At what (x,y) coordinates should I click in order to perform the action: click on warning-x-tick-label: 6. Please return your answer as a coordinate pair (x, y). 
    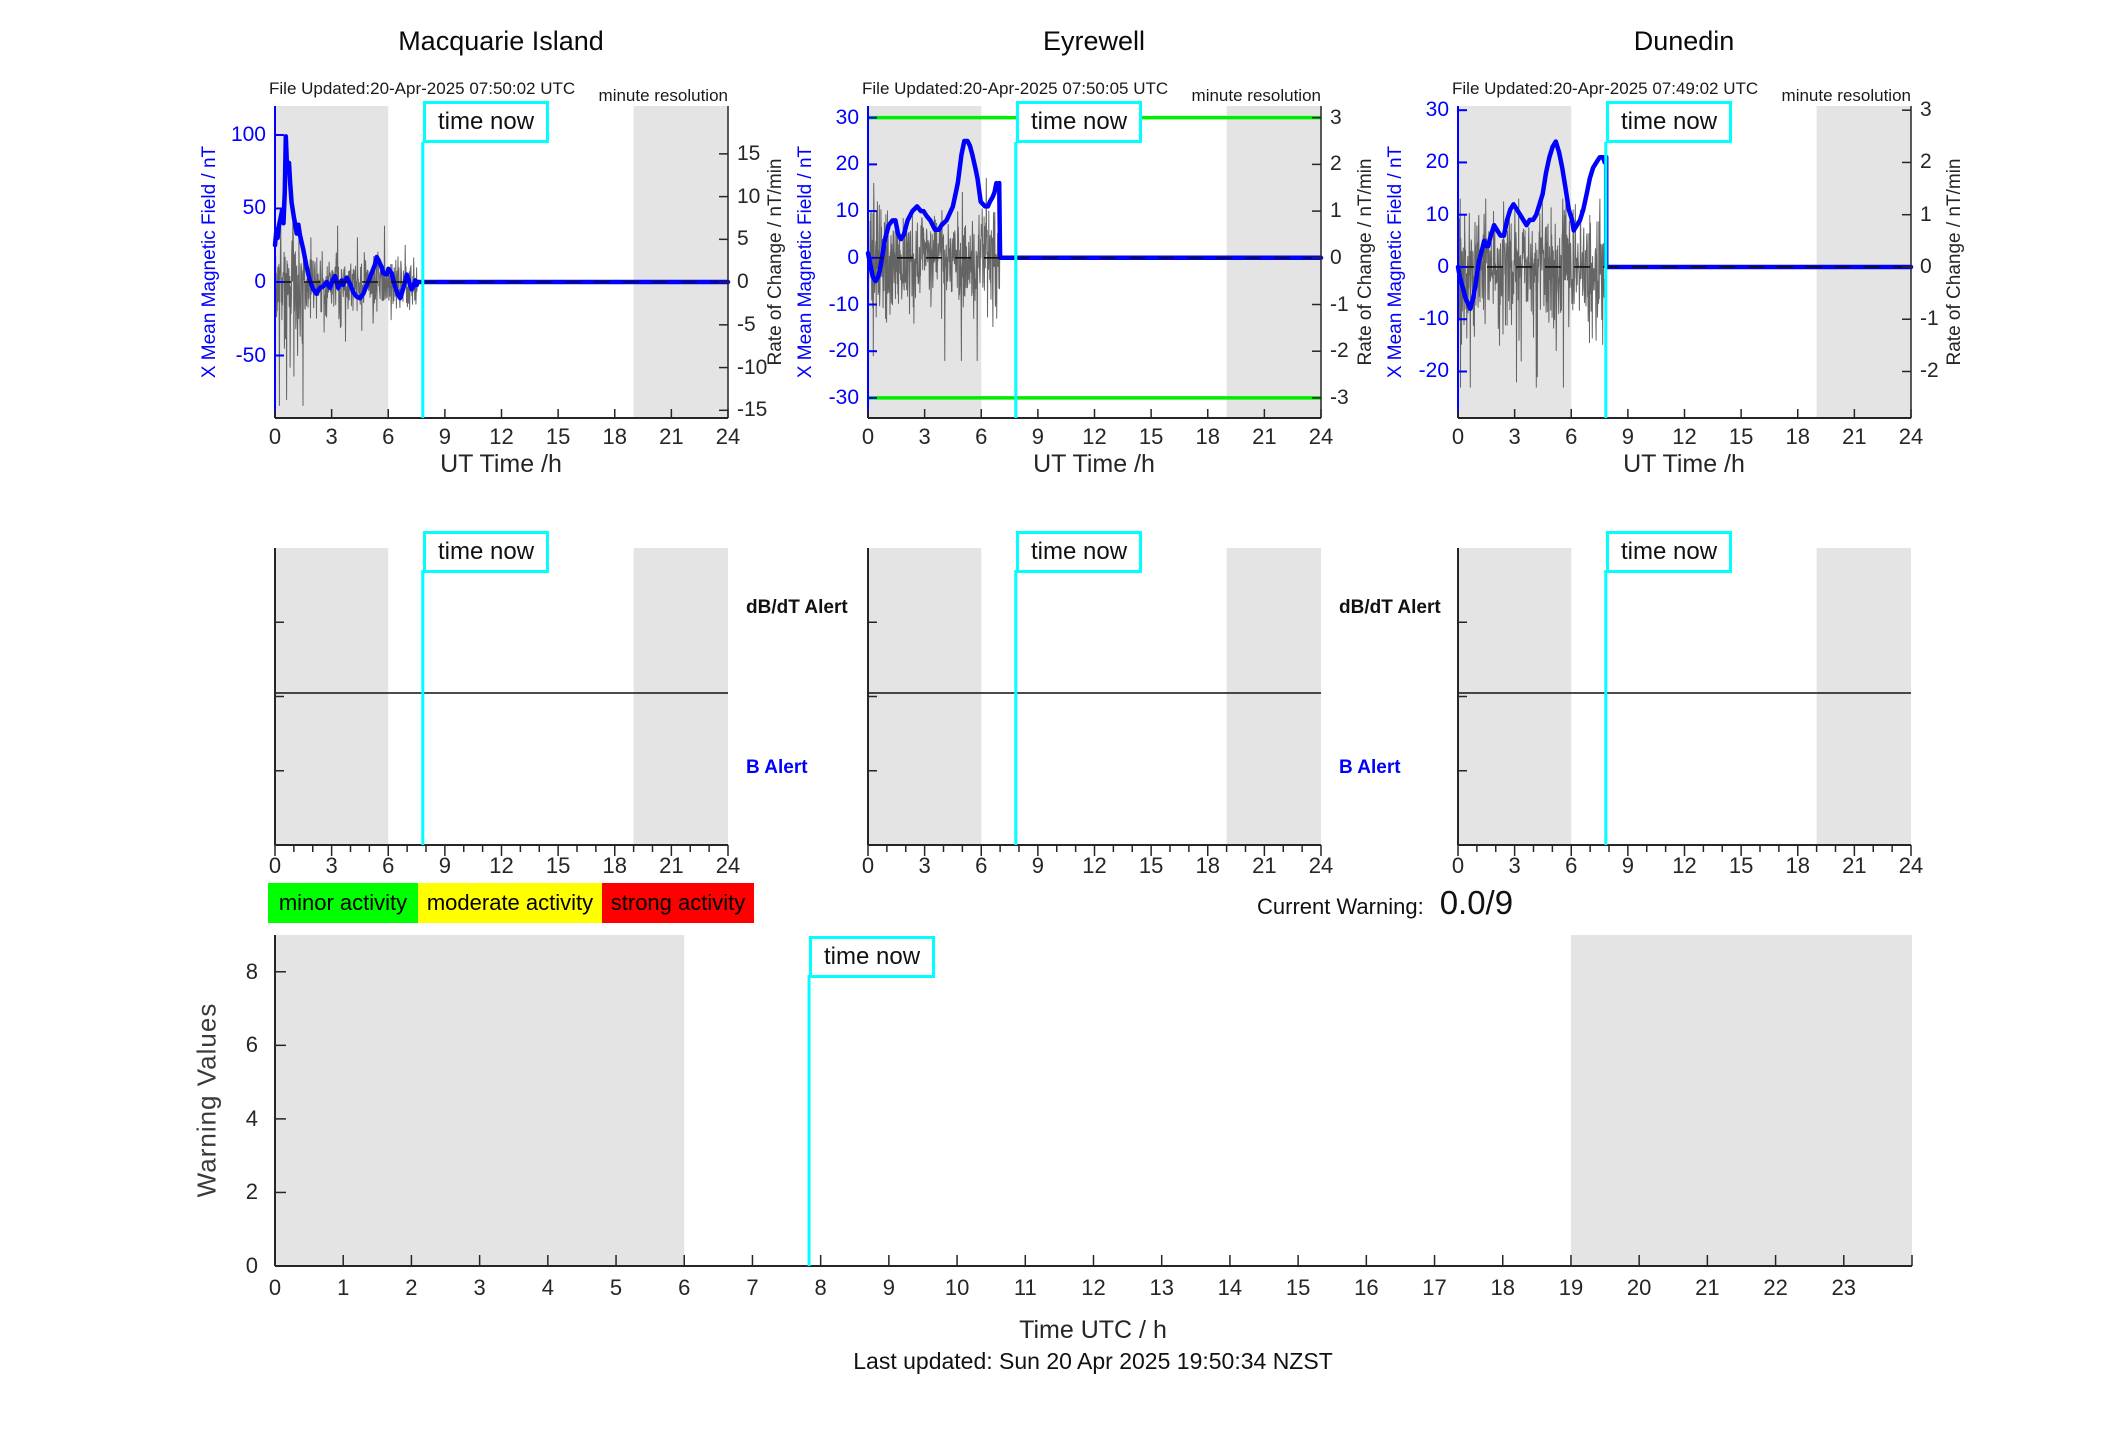
    Looking at the image, I should click on (684, 1287).